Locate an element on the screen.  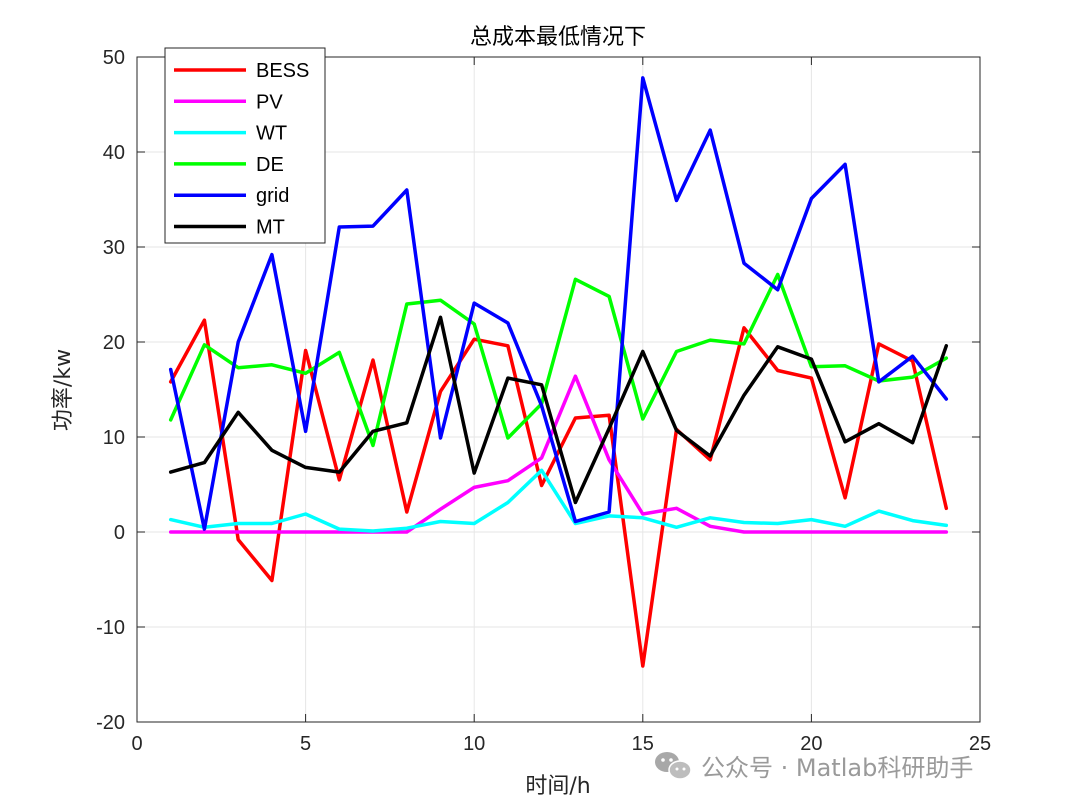
x-tick-label: 15 is located at coordinates (643, 744).